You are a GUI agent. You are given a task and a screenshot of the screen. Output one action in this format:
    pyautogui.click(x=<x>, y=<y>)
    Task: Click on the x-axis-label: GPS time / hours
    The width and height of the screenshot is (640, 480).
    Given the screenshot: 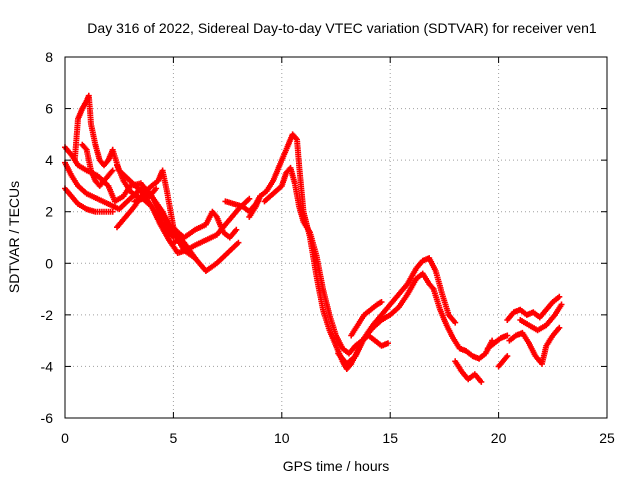 What is the action you would take?
    pyautogui.click(x=336, y=466)
    